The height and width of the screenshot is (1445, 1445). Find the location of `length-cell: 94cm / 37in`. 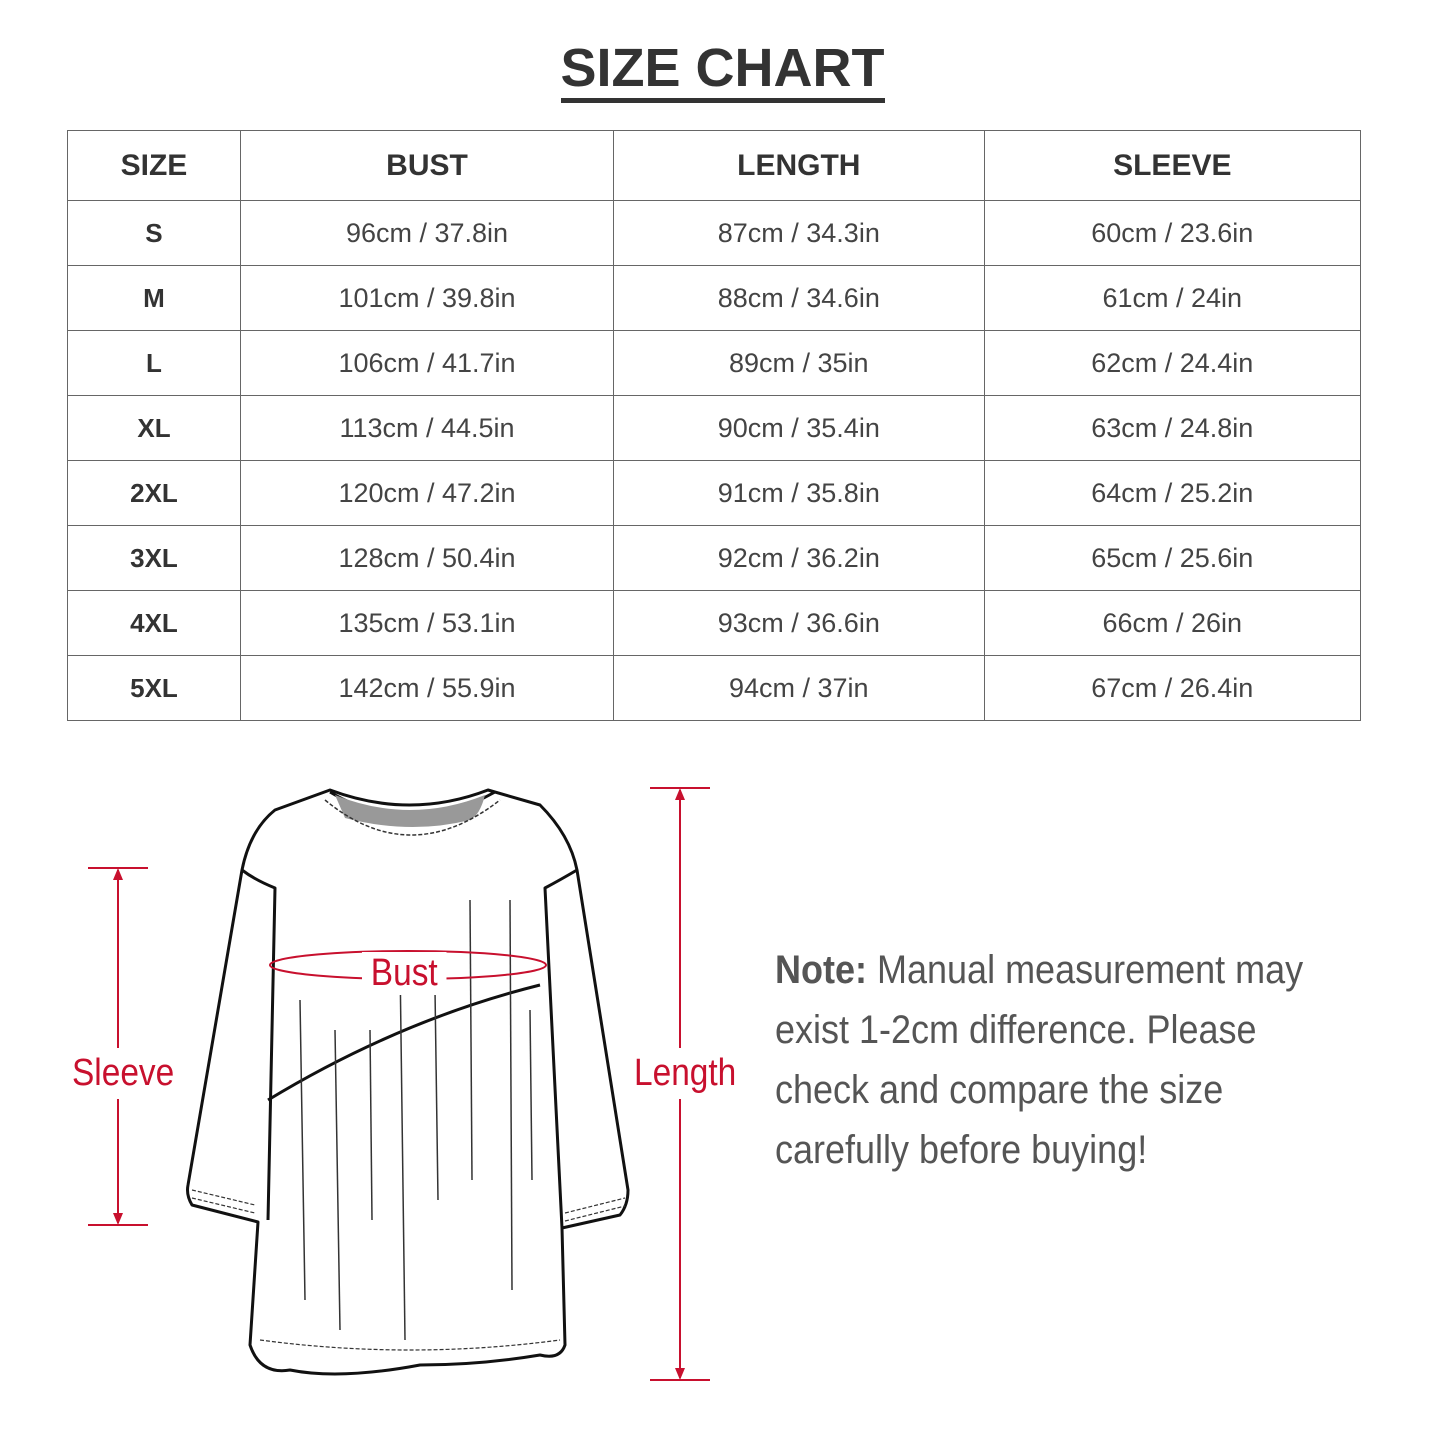

length-cell: 94cm / 37in is located at coordinates (799, 688).